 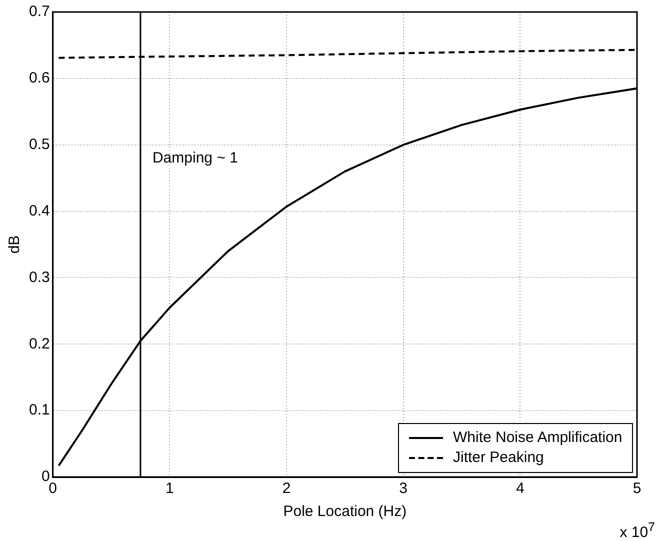 What do you see at coordinates (39, 343) in the screenshot?
I see `y-tick-label: 0.2` at bounding box center [39, 343].